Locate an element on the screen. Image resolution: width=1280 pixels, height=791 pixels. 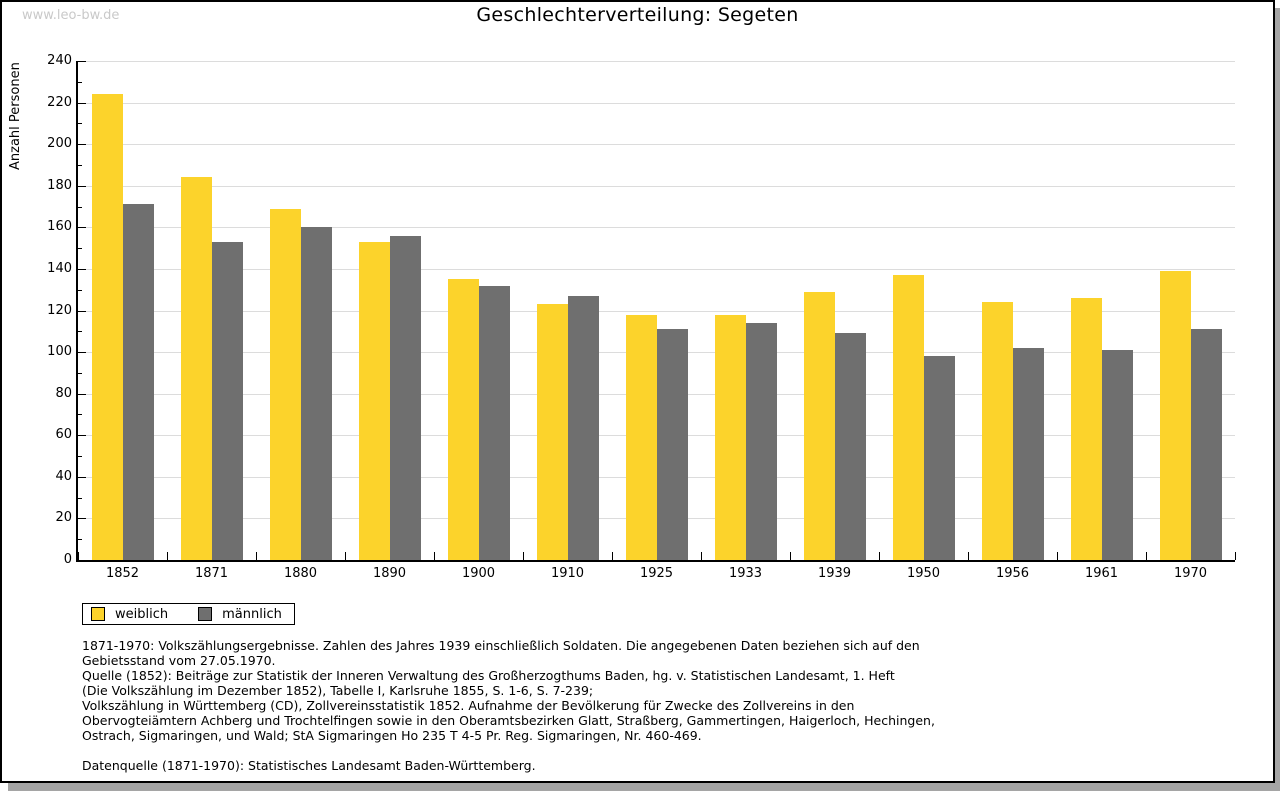
bar-weiblich-1925 is located at coordinates (641, 437).